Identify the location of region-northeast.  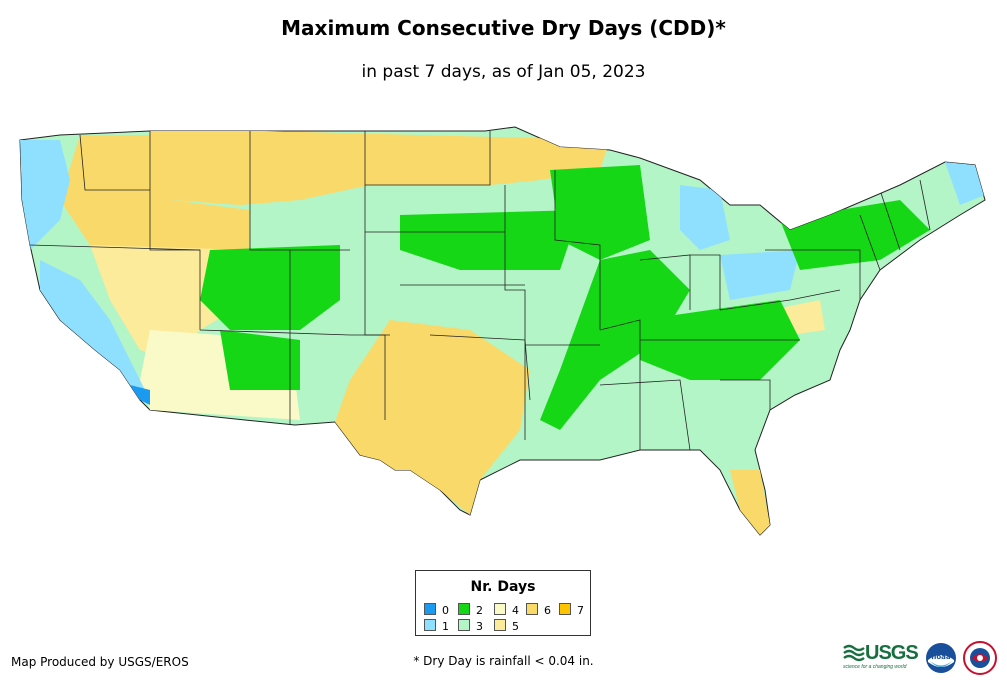
(855, 235).